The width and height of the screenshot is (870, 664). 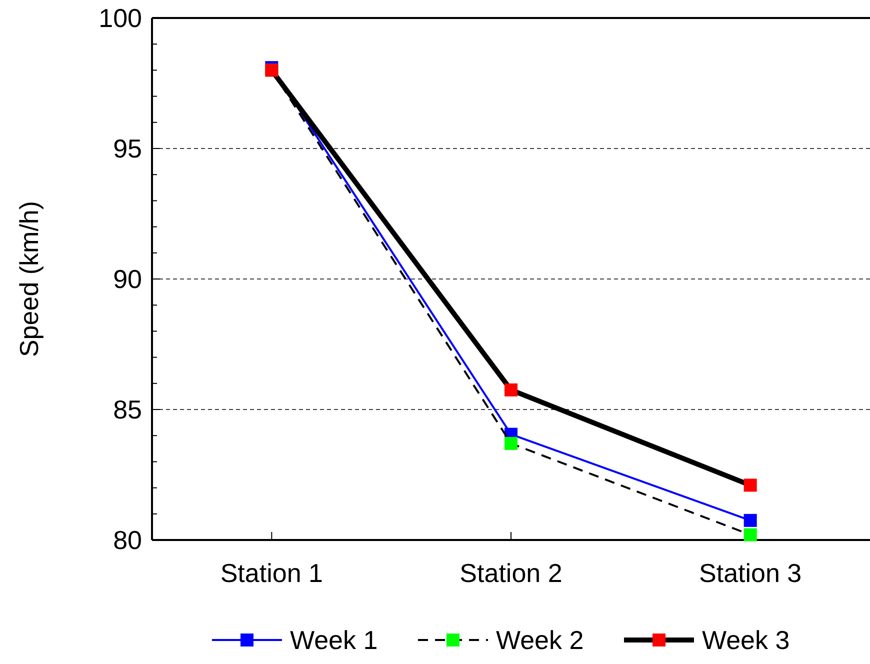 I want to click on x-tick-label: Station 1, so click(x=271, y=573).